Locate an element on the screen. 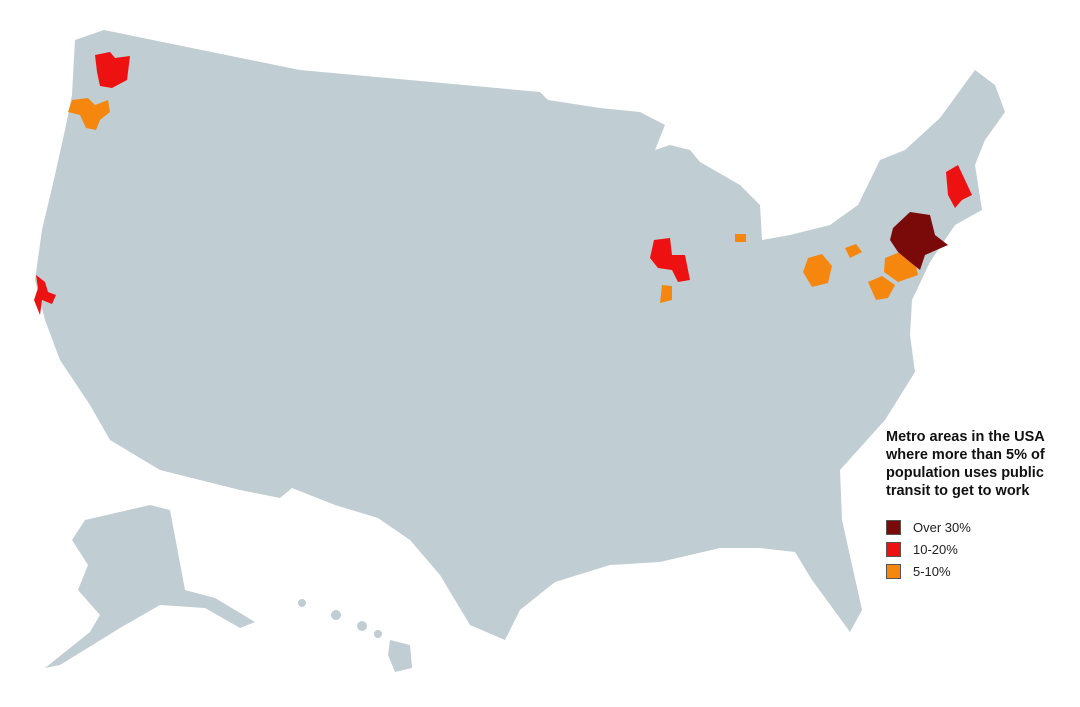 Image resolution: width=1080 pixels, height=707 pixels. metro-portland is located at coordinates (89, 114).